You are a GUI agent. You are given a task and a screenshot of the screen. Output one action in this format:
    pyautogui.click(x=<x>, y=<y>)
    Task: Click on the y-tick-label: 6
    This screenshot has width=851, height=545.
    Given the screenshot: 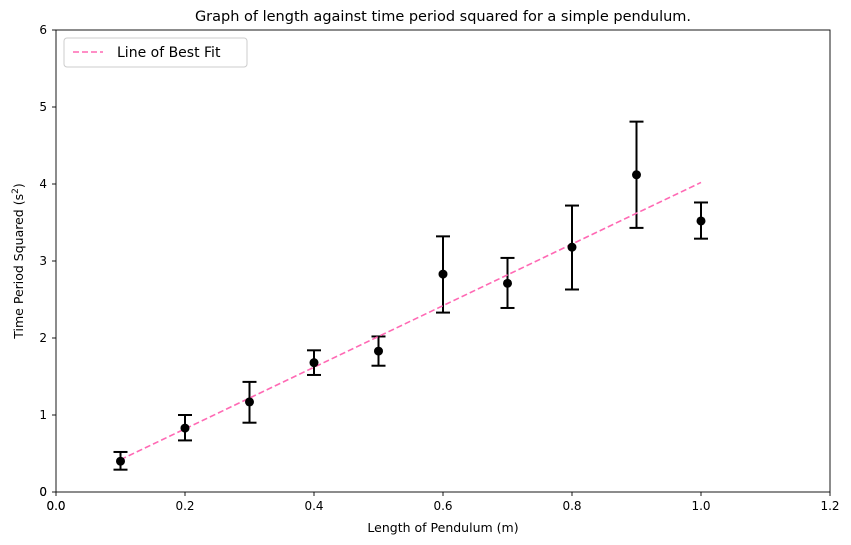 What is the action you would take?
    pyautogui.click(x=43, y=30)
    